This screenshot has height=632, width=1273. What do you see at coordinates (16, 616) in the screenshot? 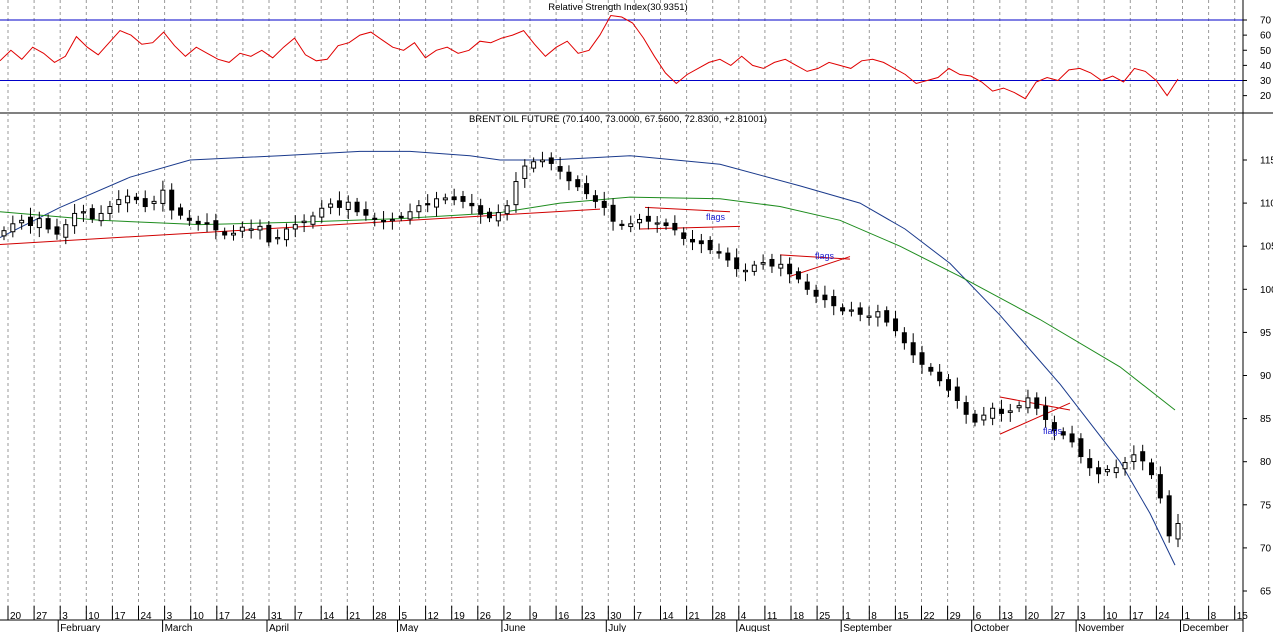
I see `x-tick-label: 20` at bounding box center [16, 616].